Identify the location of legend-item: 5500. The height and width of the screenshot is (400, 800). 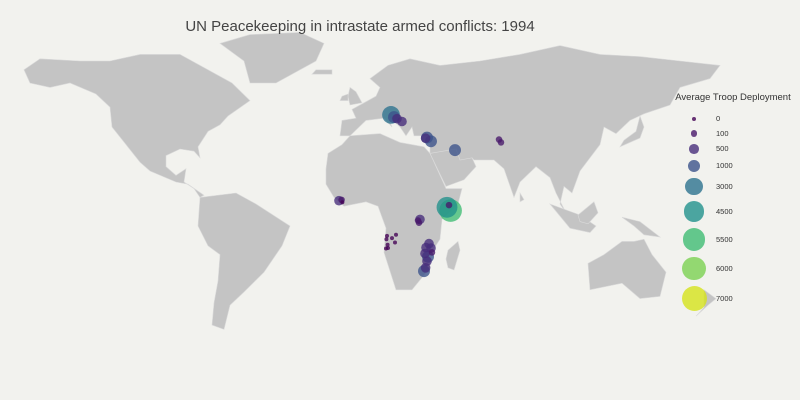
(733, 239).